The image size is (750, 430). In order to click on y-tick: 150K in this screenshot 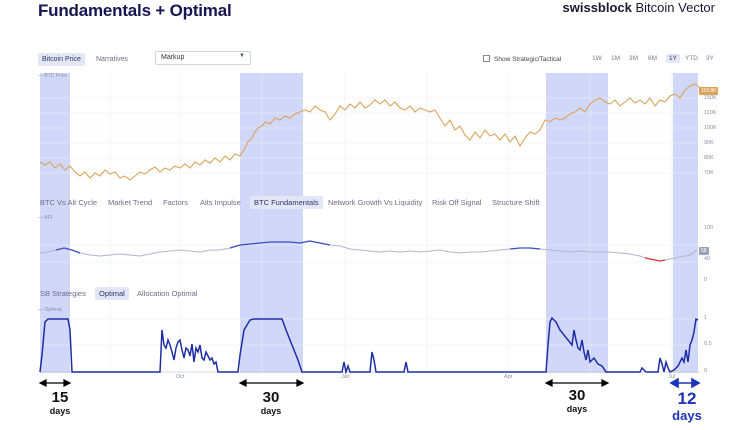, I will do `click(710, 98)`.